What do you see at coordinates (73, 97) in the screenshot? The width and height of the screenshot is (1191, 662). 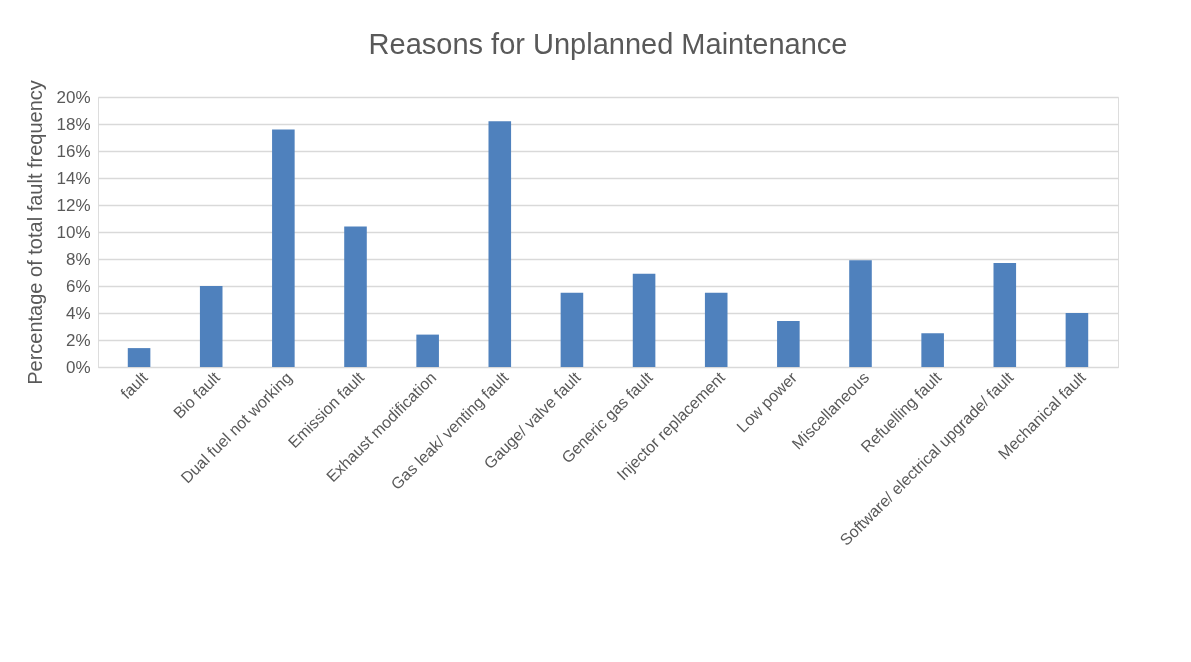 I see `y-tick-label: 20%` at bounding box center [73, 97].